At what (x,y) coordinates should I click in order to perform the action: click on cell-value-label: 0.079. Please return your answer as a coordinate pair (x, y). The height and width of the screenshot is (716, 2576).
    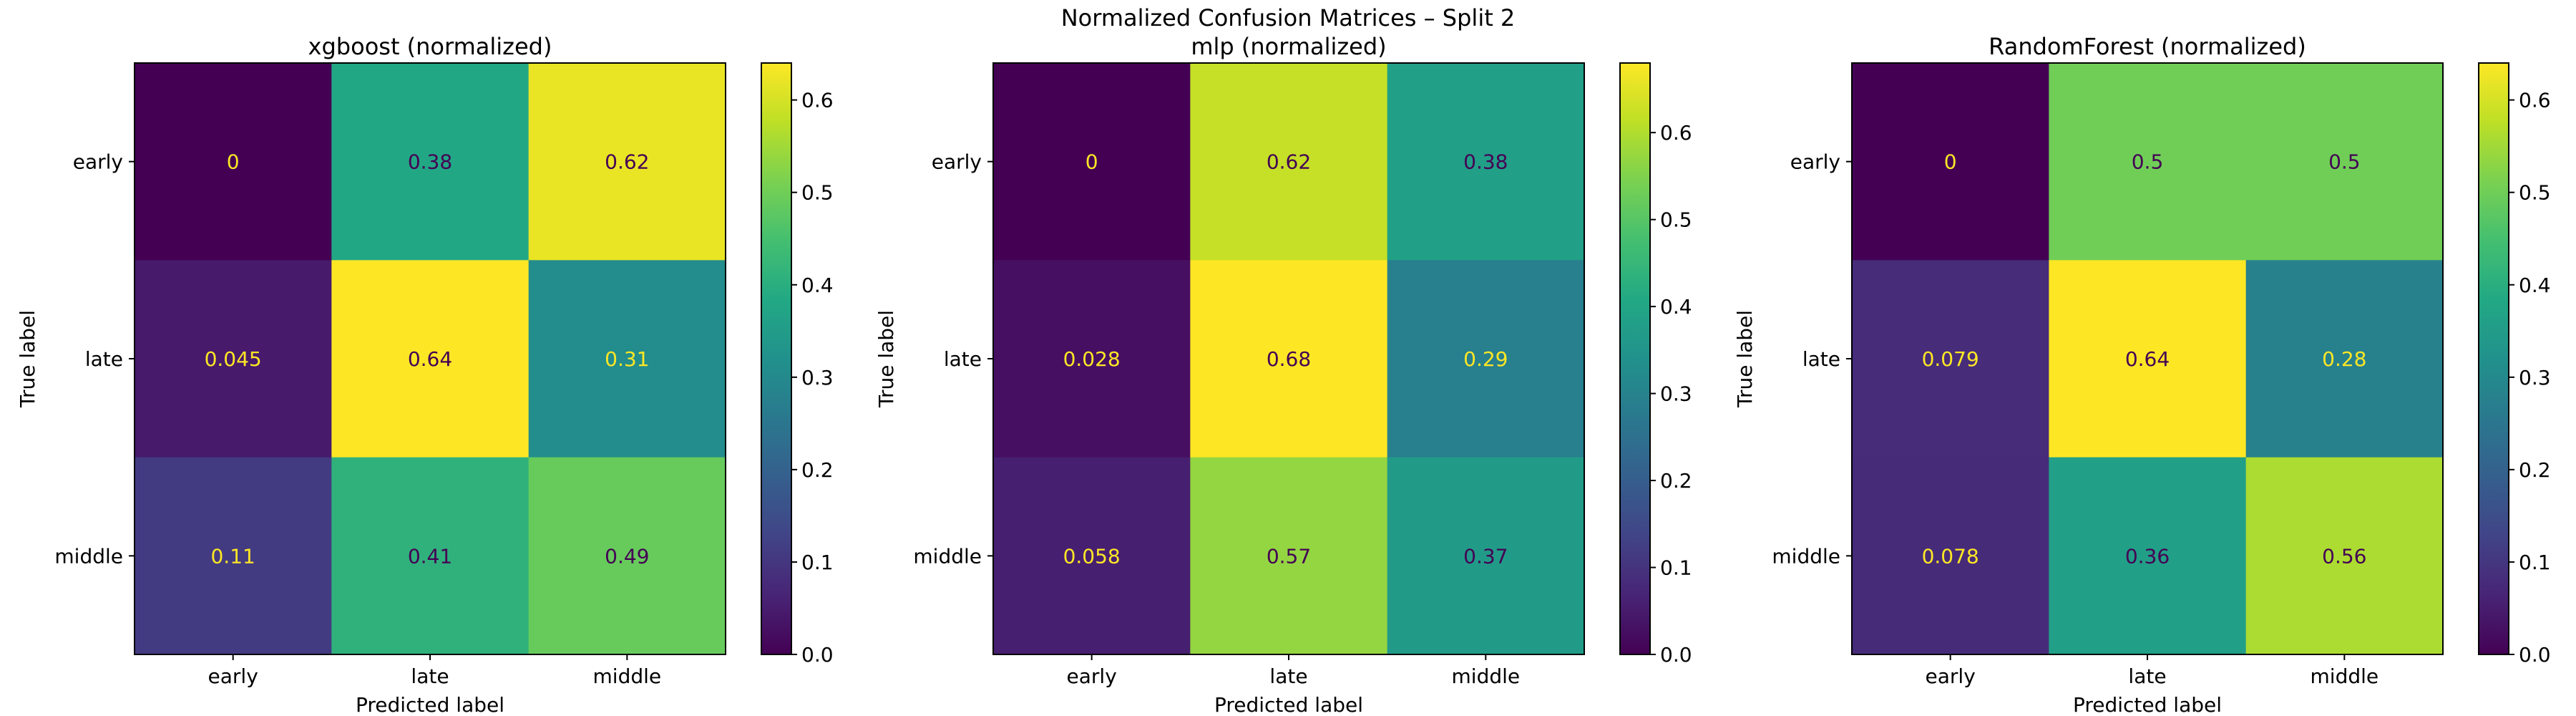
    Looking at the image, I should click on (1950, 359).